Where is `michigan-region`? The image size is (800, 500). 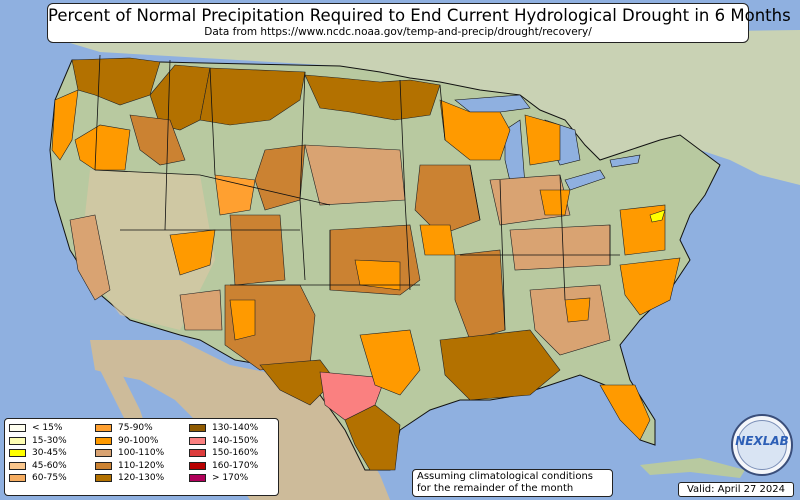 michigan-region is located at coordinates (542, 140).